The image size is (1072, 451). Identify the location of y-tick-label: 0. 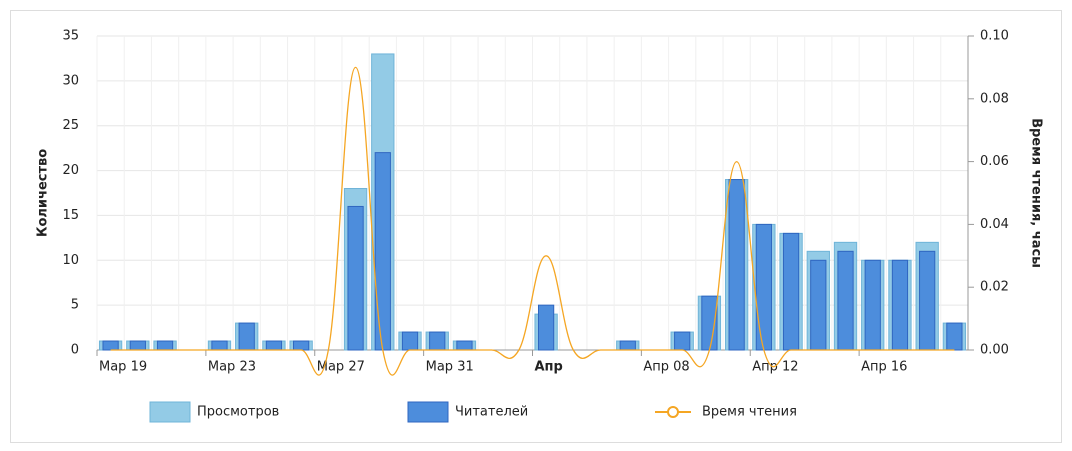
(75, 350).